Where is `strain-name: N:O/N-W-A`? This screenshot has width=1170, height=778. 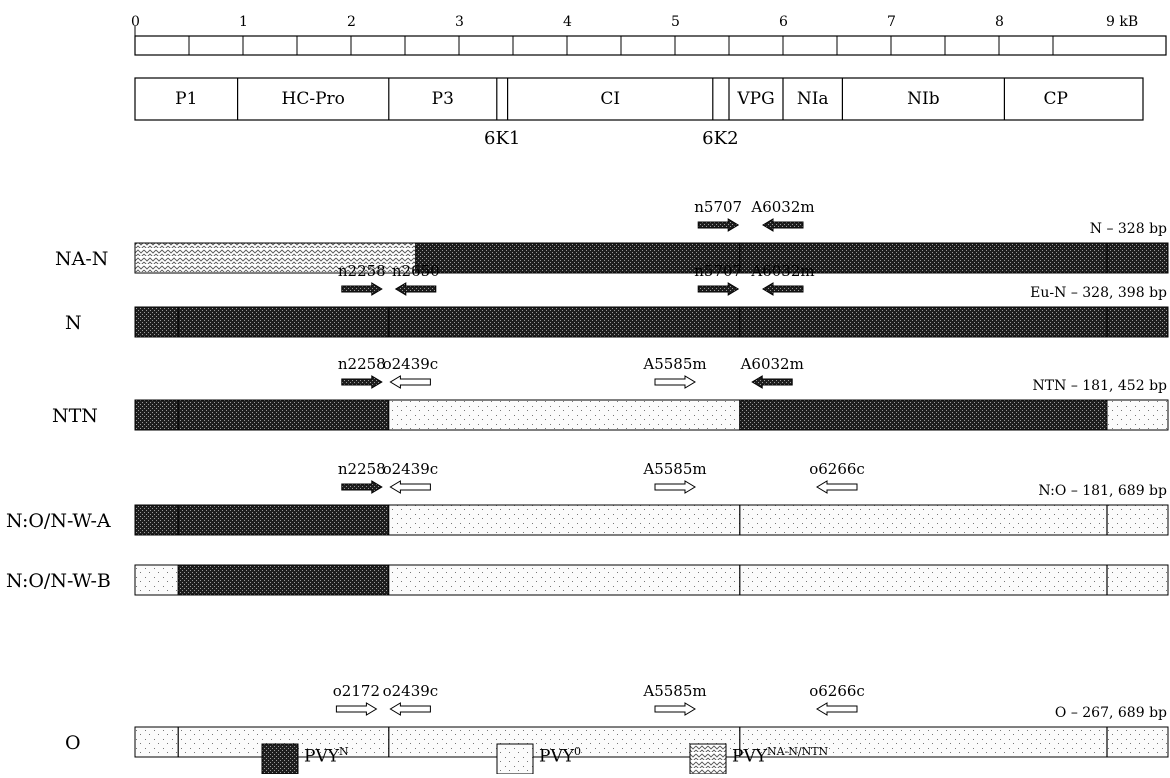 strain-name: N:O/N-W-A is located at coordinates (58, 521).